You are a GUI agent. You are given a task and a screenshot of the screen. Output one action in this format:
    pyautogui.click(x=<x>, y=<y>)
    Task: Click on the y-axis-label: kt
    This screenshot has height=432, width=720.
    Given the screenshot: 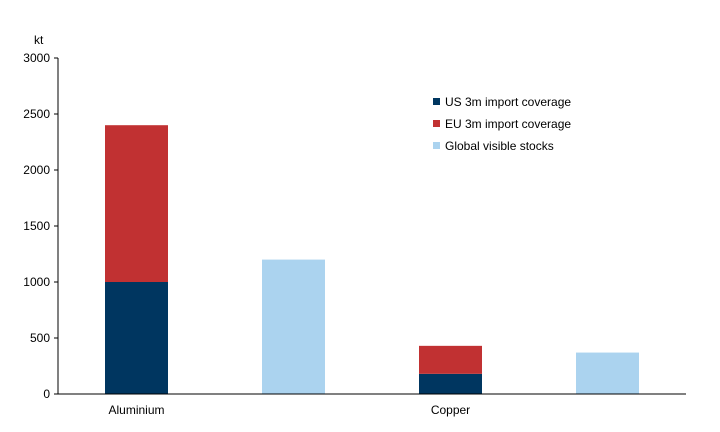 What is the action you would take?
    pyautogui.click(x=39, y=40)
    